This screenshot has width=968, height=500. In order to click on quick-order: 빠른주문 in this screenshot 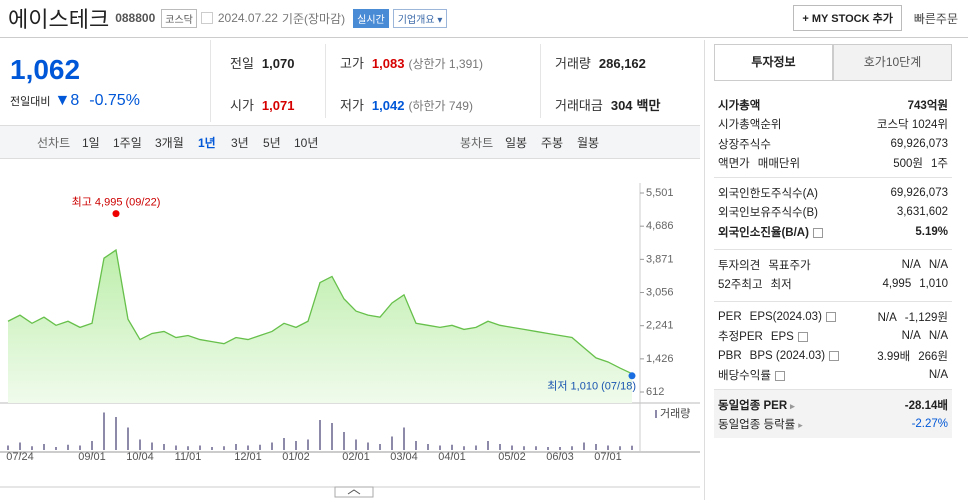, I will do `click(935, 18)`.